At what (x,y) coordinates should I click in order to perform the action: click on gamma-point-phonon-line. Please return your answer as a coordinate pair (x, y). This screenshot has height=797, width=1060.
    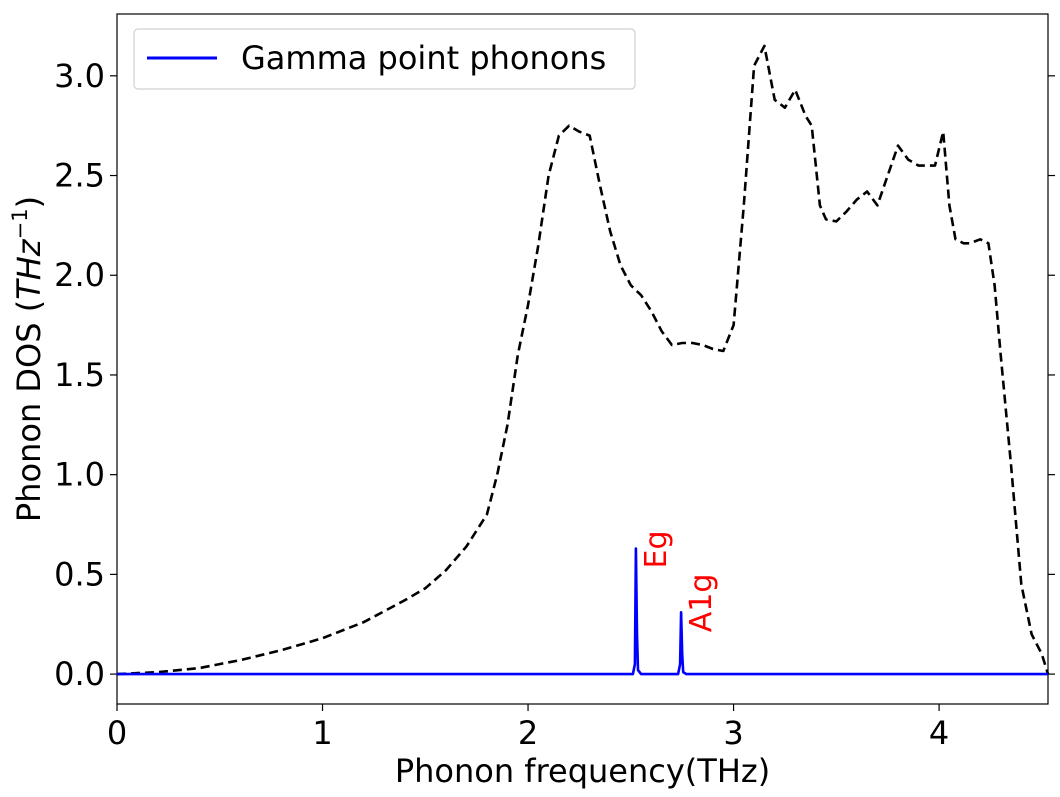
    Looking at the image, I should click on (582, 611).